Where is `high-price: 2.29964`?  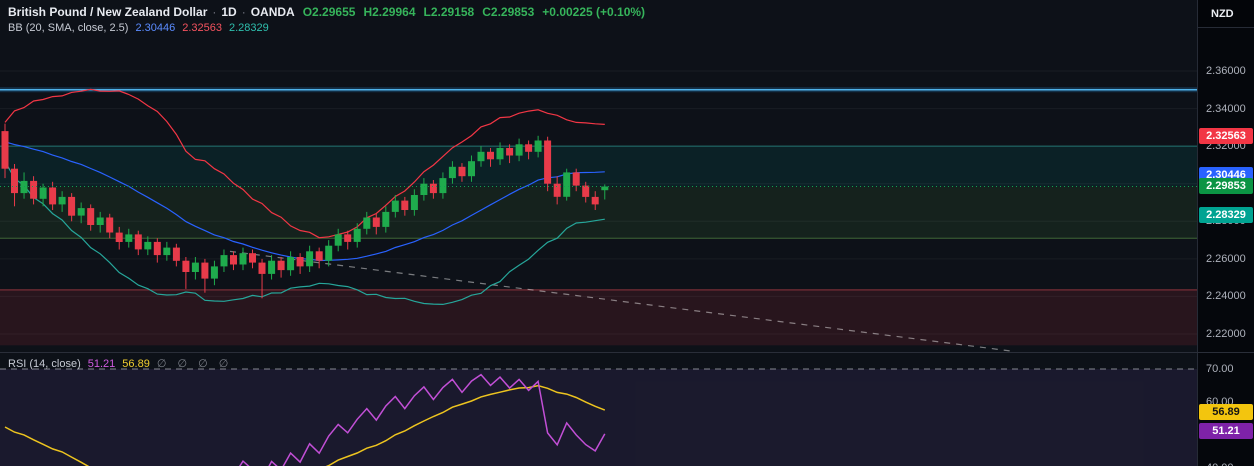 high-price: 2.29964 is located at coordinates (394, 12).